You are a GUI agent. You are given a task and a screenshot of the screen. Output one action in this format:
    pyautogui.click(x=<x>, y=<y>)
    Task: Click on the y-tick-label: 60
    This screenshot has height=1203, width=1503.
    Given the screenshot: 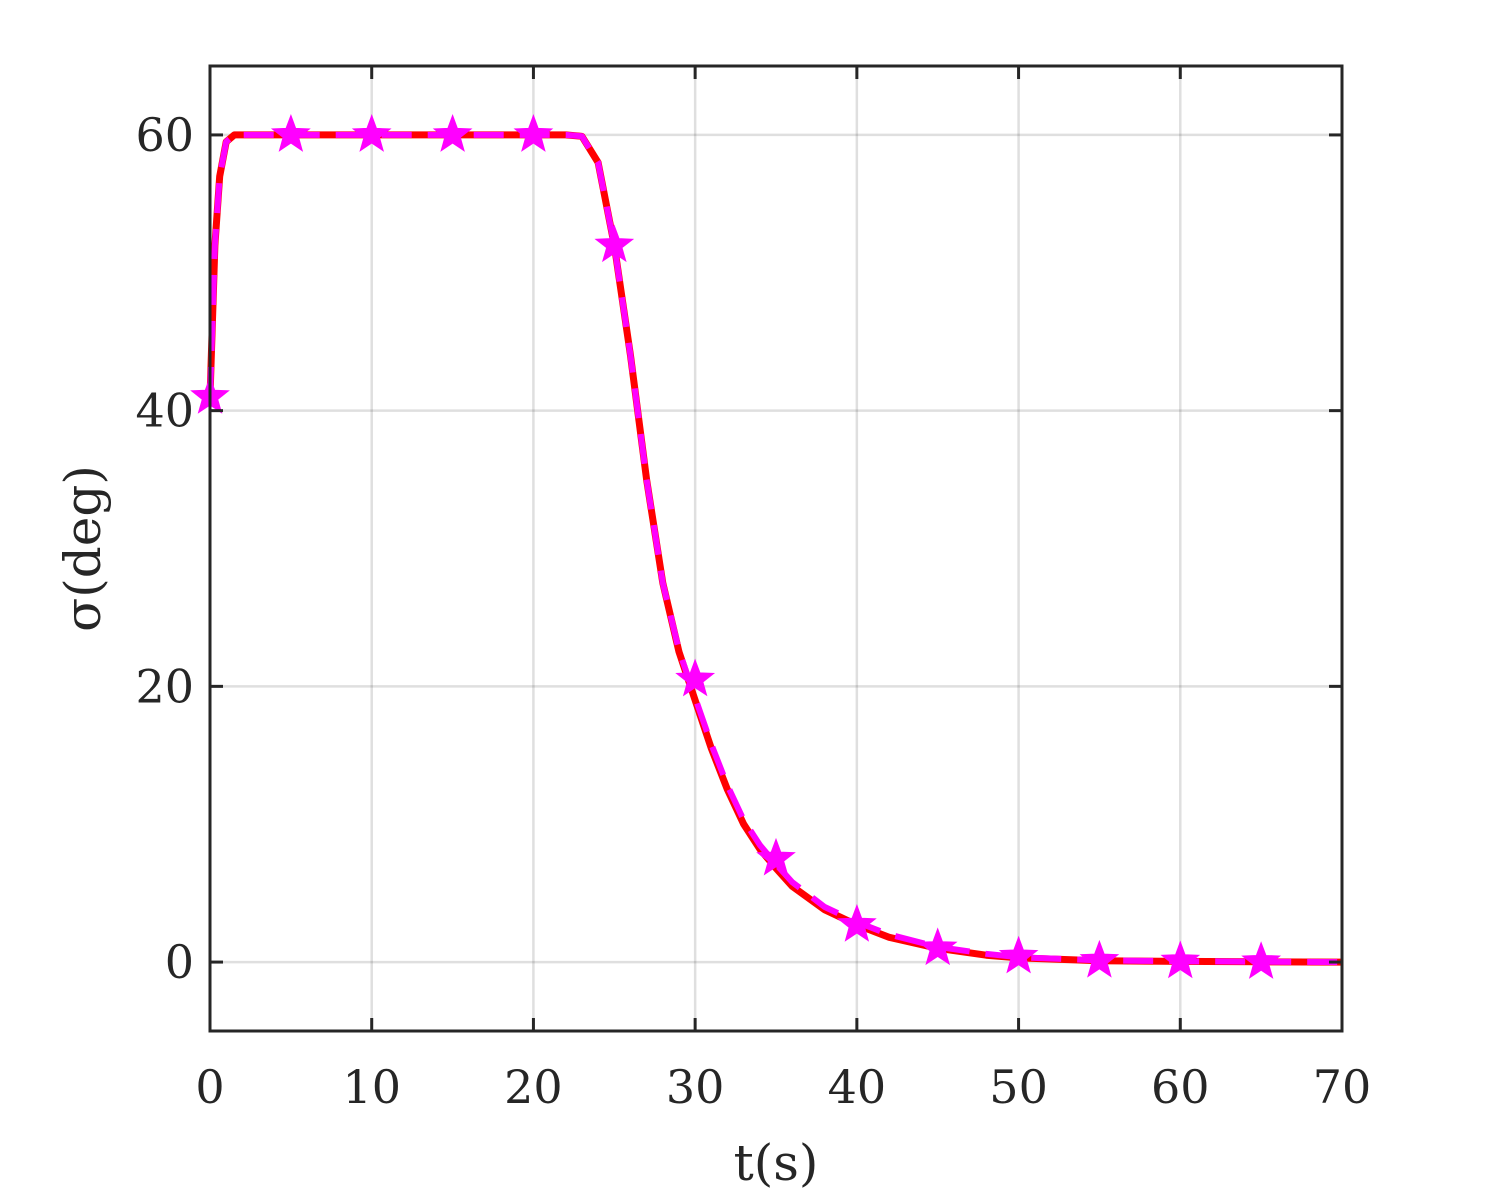 What is the action you would take?
    pyautogui.click(x=164, y=135)
    